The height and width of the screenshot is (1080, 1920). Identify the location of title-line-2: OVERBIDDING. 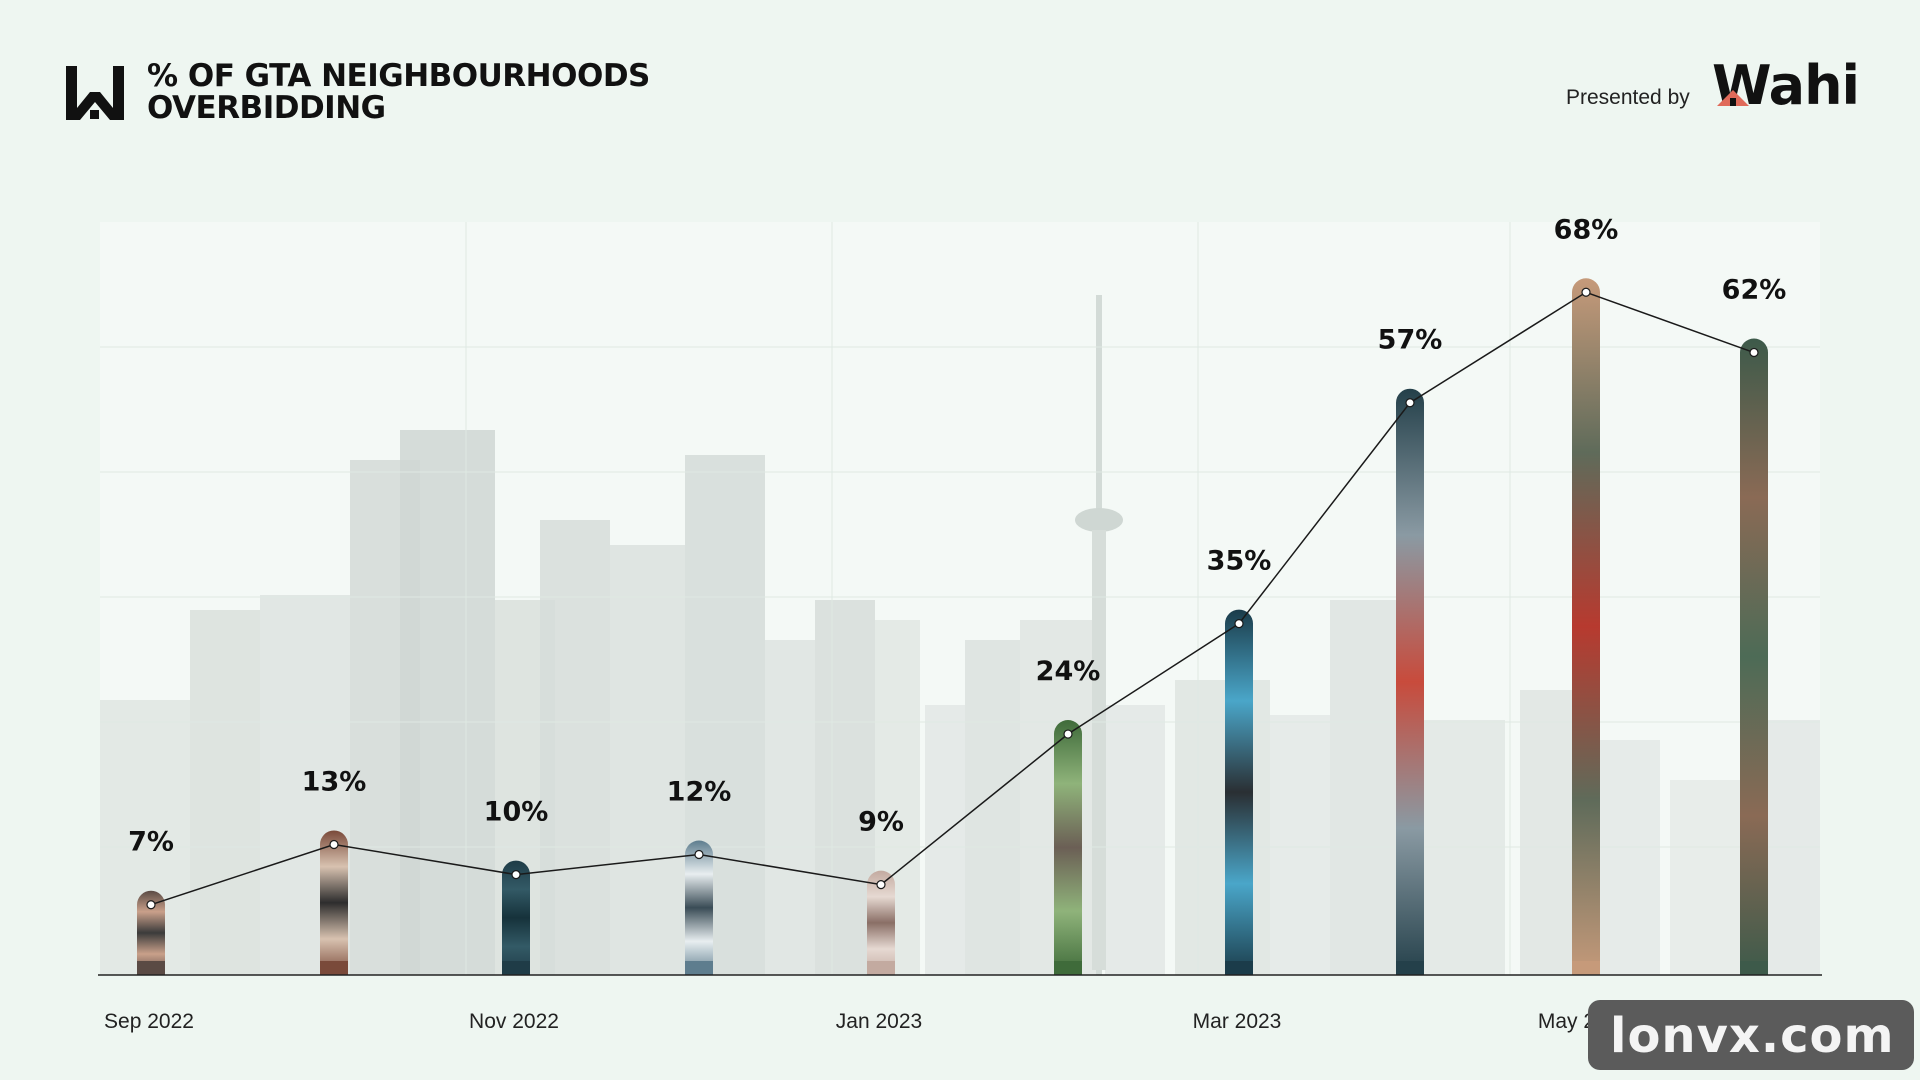
(266, 108).